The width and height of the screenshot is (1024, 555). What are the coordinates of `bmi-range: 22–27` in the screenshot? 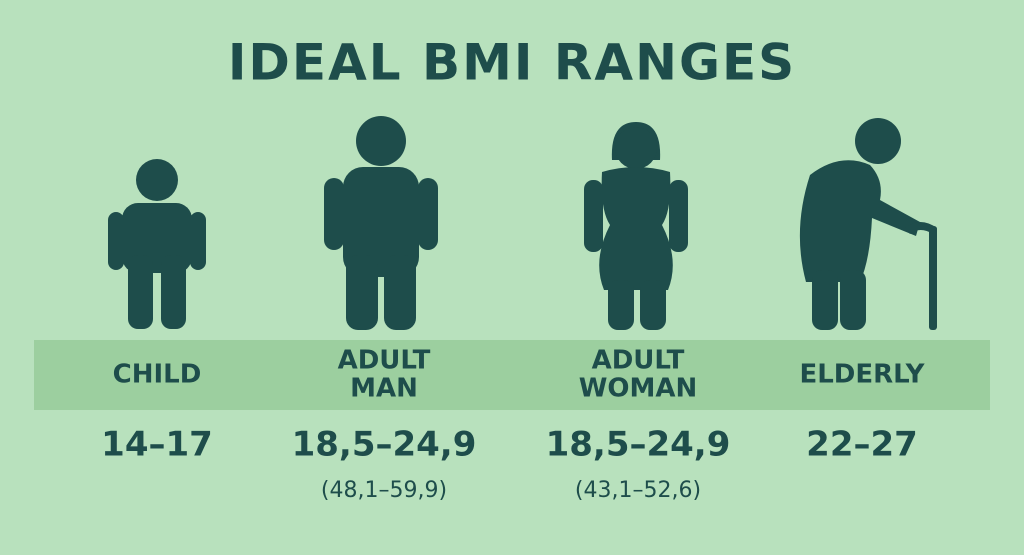 It's located at (862, 445).